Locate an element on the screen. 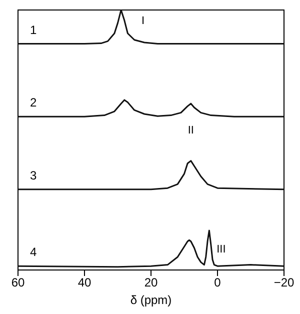  x-tick-label: 40 is located at coordinates (85, 283).